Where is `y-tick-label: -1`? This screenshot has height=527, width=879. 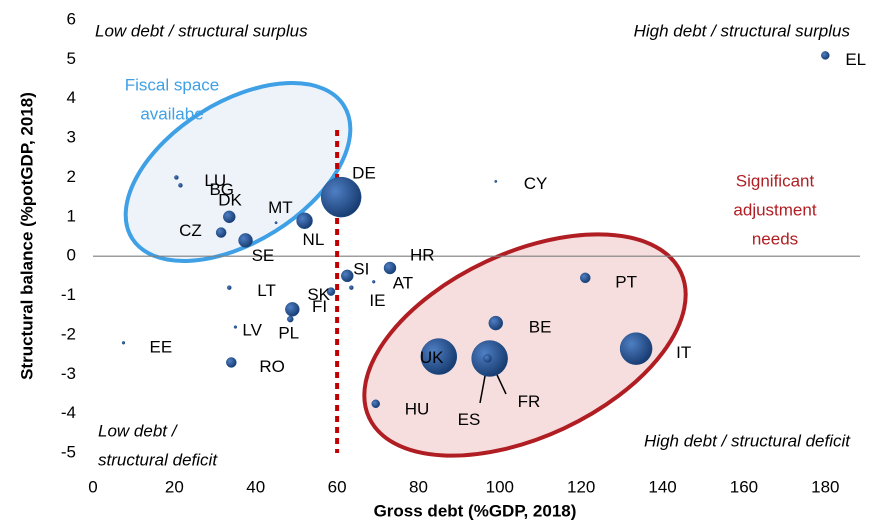
y-tick-label: -1 is located at coordinates (68, 294).